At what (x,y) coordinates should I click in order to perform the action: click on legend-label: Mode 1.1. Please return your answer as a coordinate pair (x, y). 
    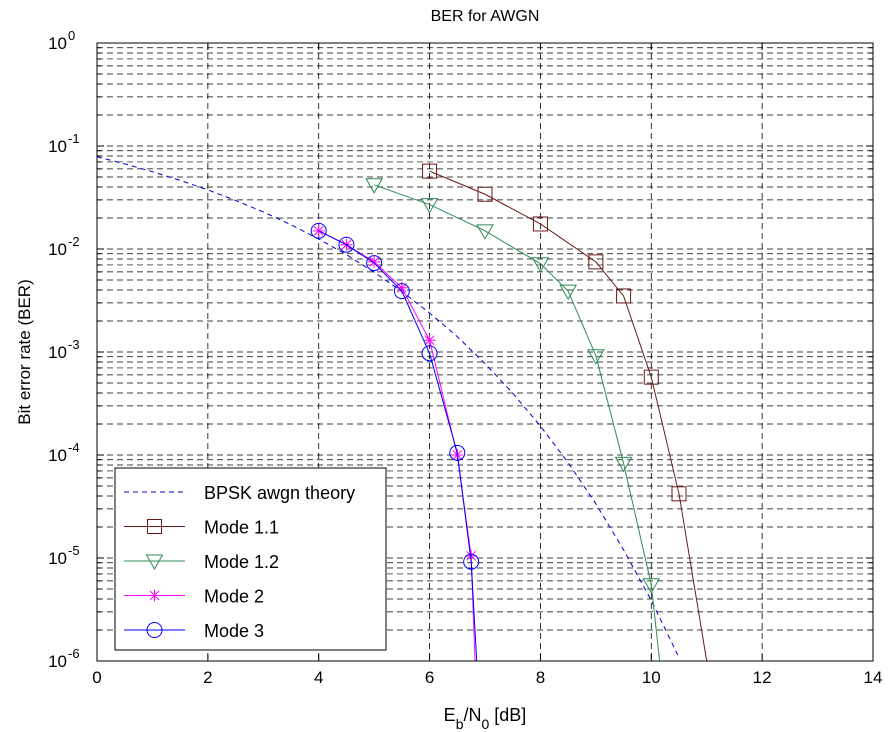
    Looking at the image, I should click on (241, 528).